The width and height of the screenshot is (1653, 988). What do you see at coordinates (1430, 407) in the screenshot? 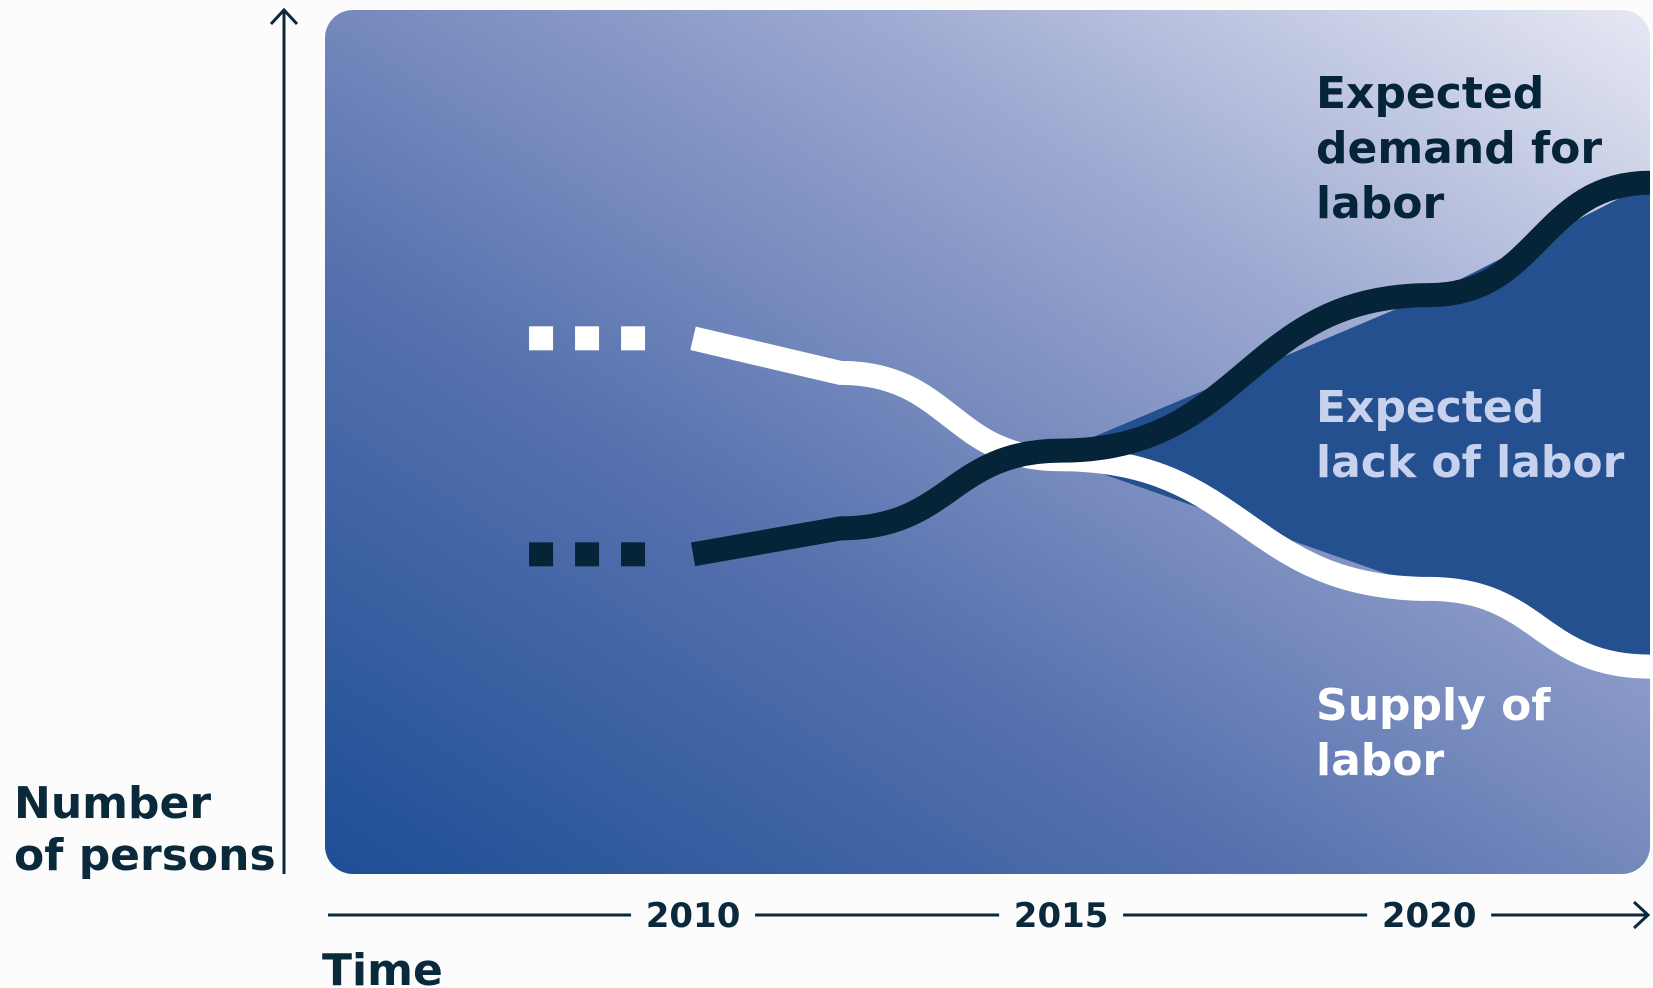
I see `lack-label-line1: Expected` at bounding box center [1430, 407].